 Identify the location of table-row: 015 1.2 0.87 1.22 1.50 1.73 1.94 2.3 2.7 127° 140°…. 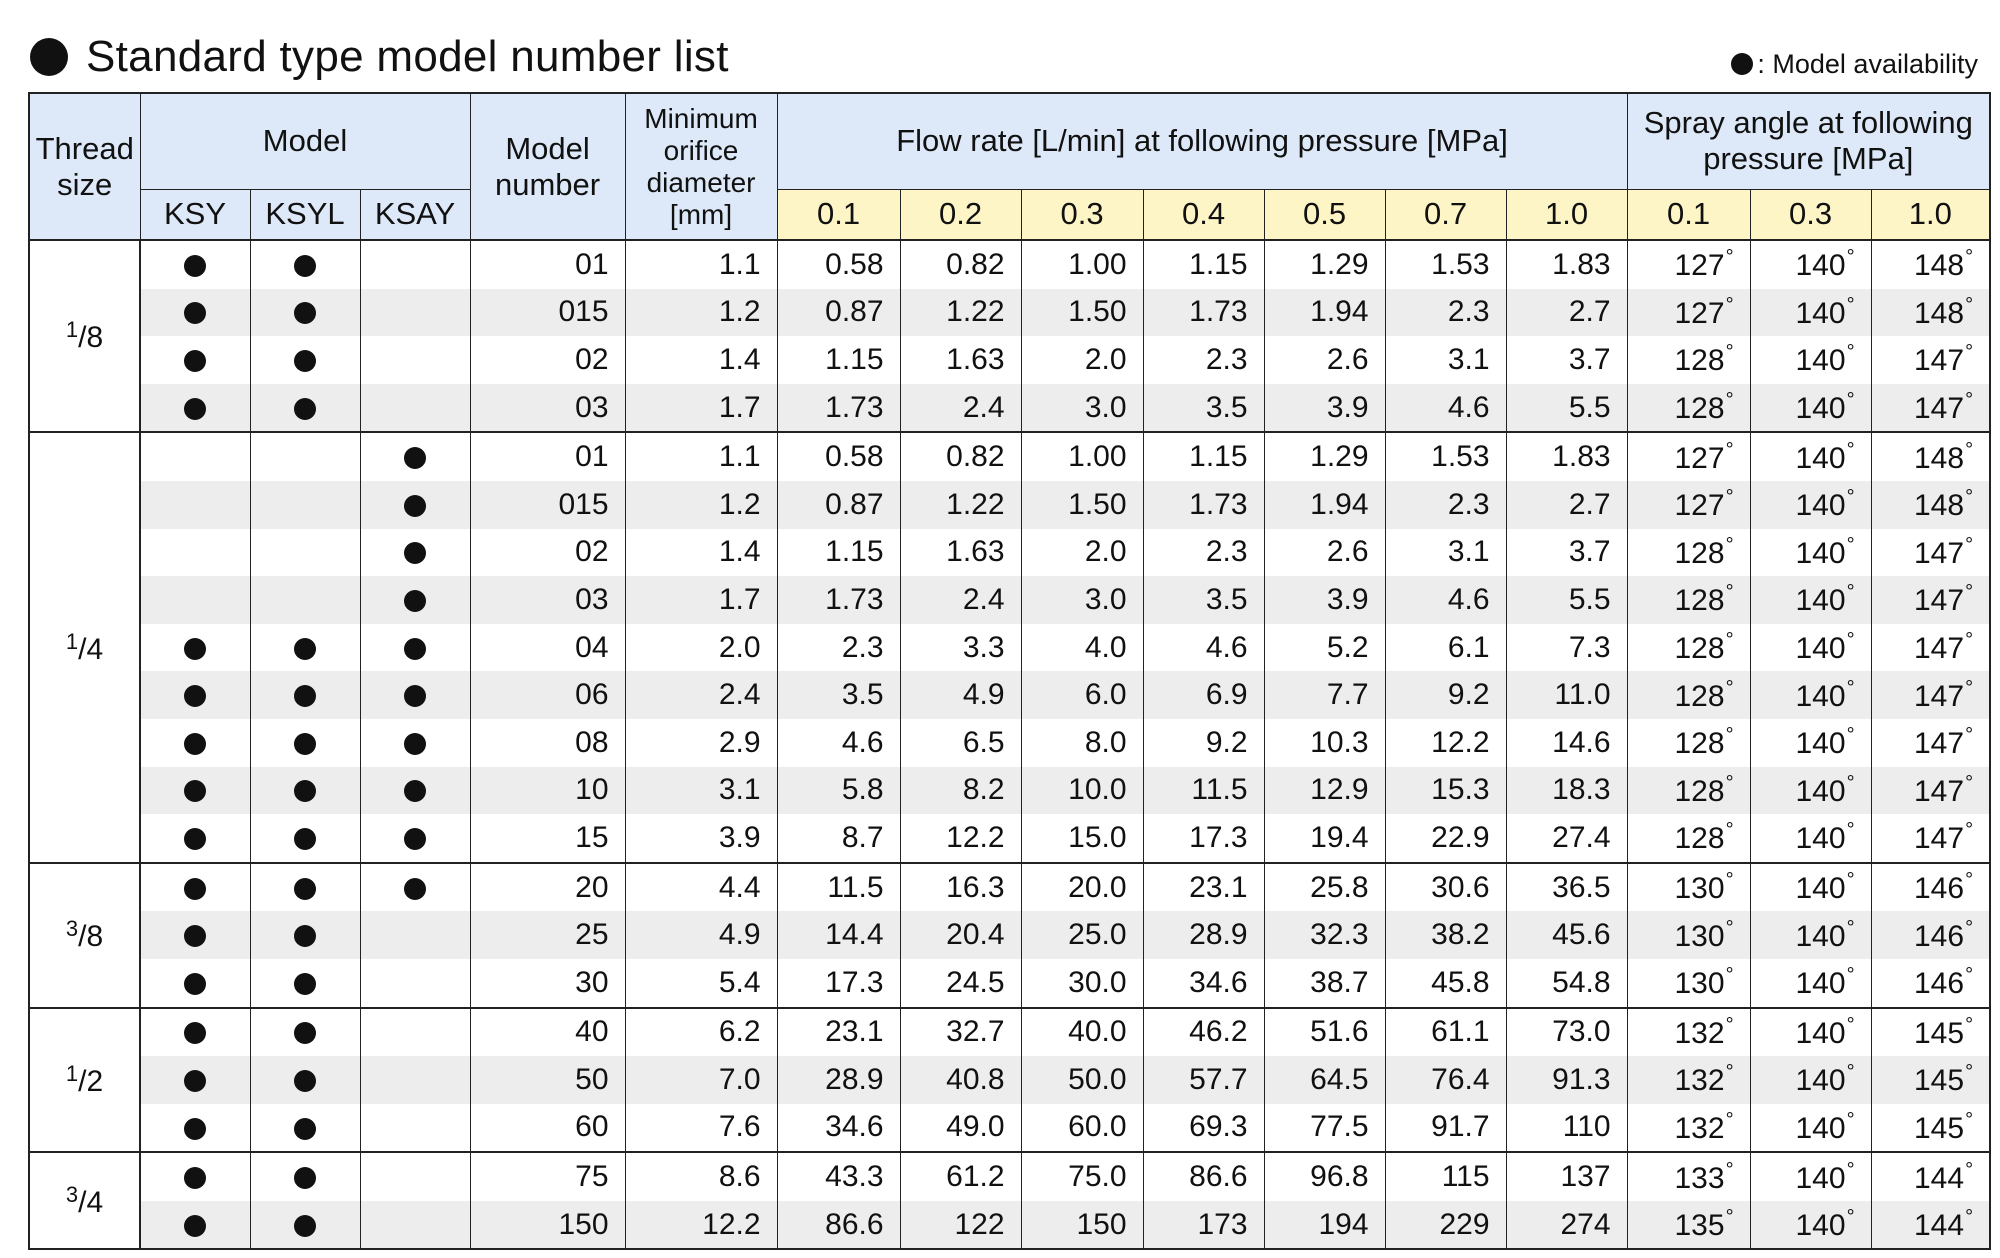
(1010, 504).